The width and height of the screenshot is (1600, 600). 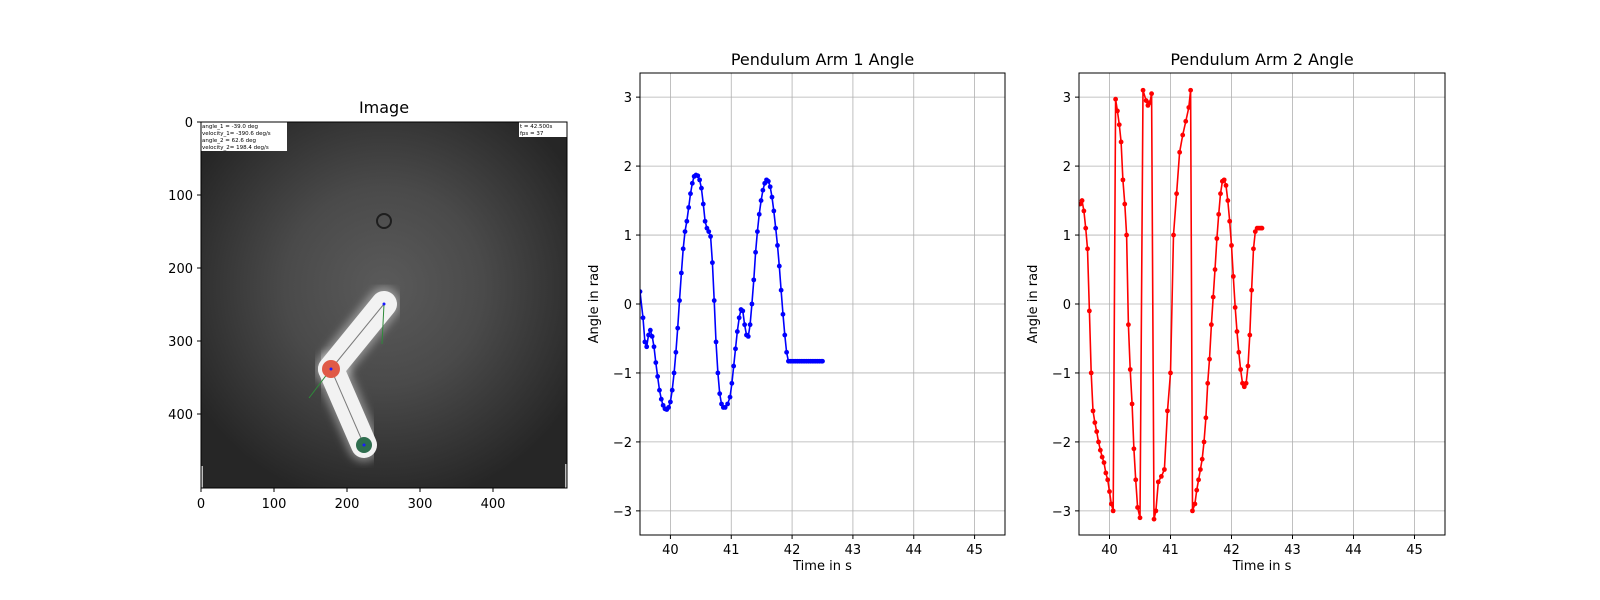 What do you see at coordinates (853, 550) in the screenshot?
I see `x-tick-label: 43` at bounding box center [853, 550].